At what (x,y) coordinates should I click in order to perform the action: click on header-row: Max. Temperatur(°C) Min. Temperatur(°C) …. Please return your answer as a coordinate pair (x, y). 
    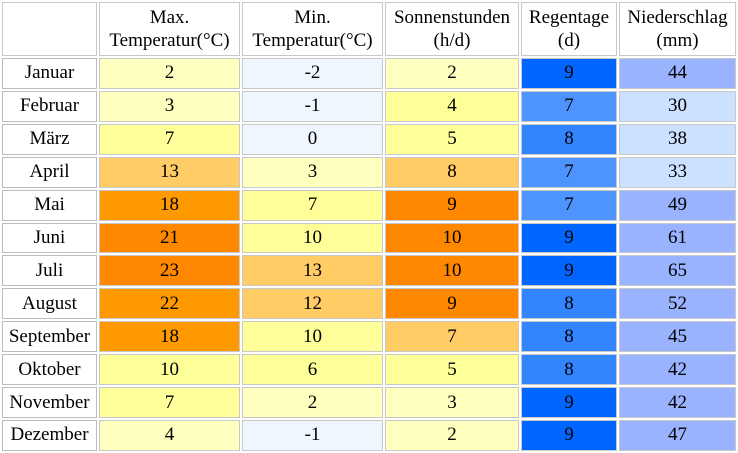
    Looking at the image, I should click on (369, 29).